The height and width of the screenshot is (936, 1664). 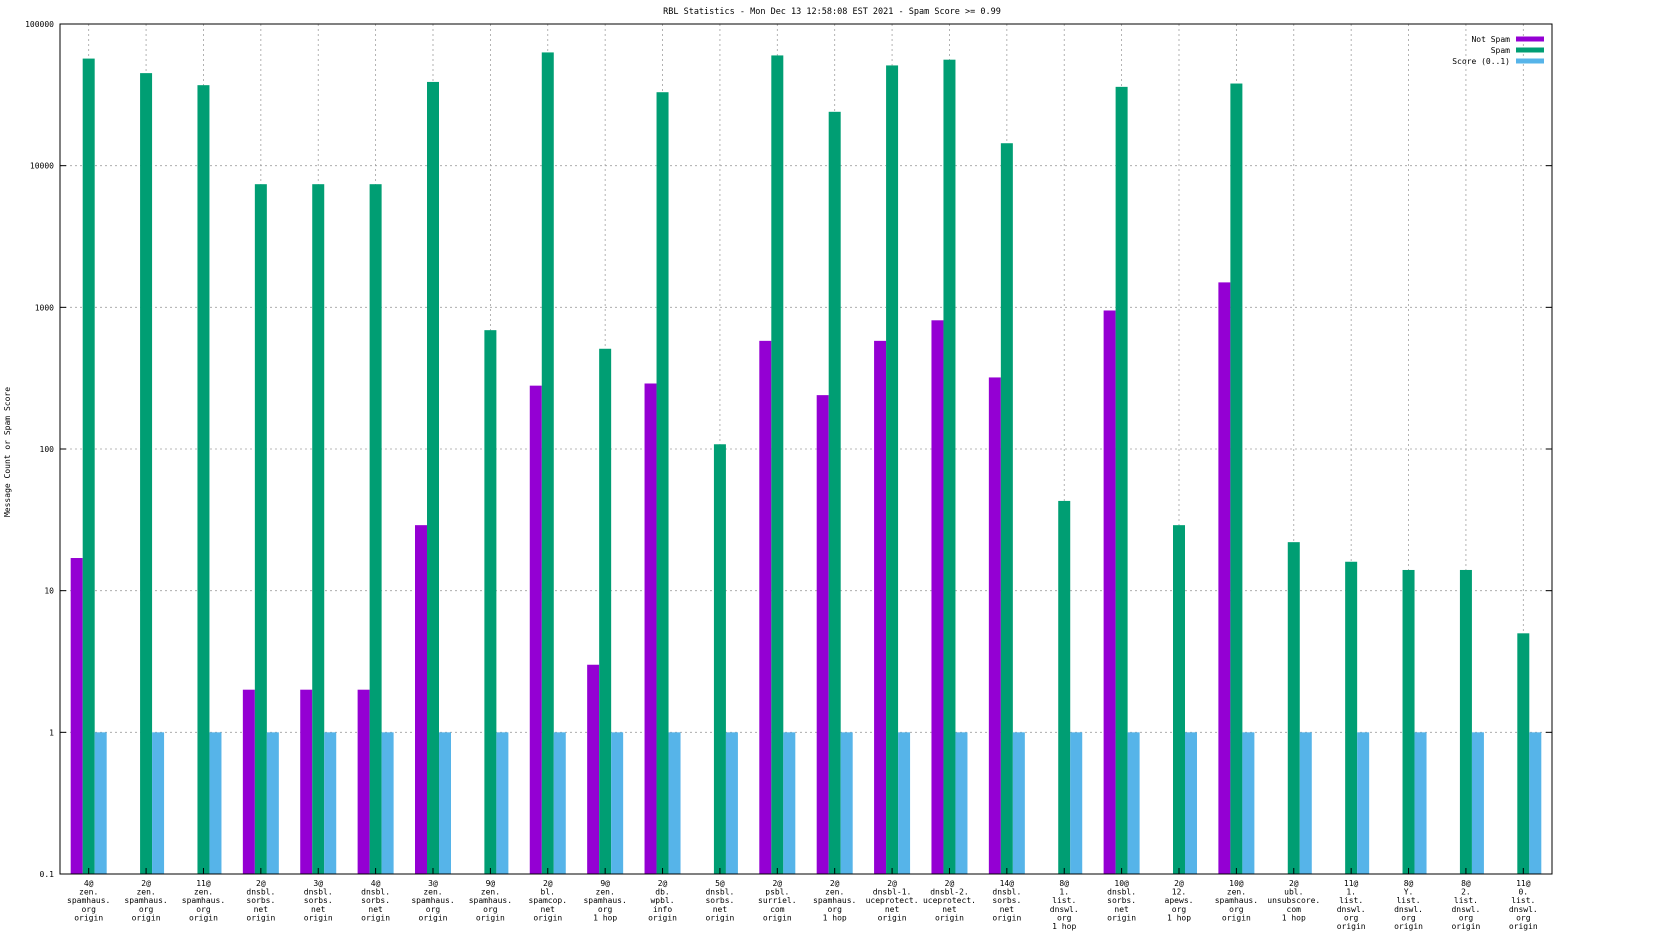 What do you see at coordinates (1294, 909) in the screenshot?
I see `category-label-line: com` at bounding box center [1294, 909].